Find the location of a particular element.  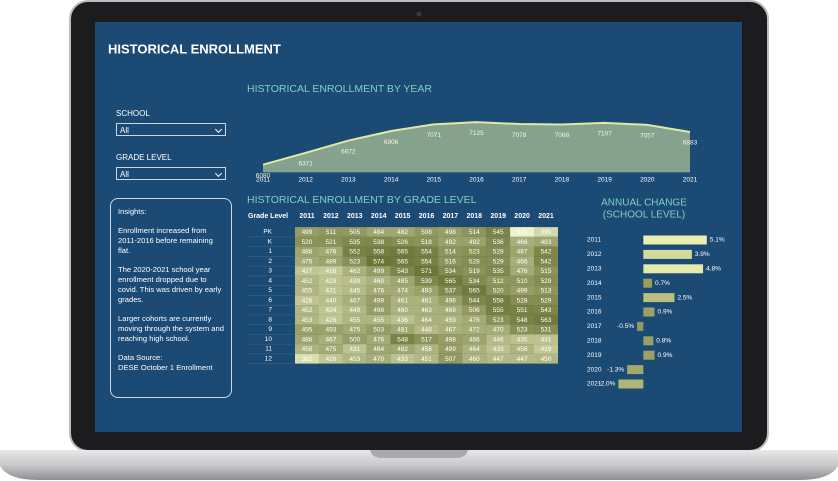

cell-label: 463 is located at coordinates (426, 310).